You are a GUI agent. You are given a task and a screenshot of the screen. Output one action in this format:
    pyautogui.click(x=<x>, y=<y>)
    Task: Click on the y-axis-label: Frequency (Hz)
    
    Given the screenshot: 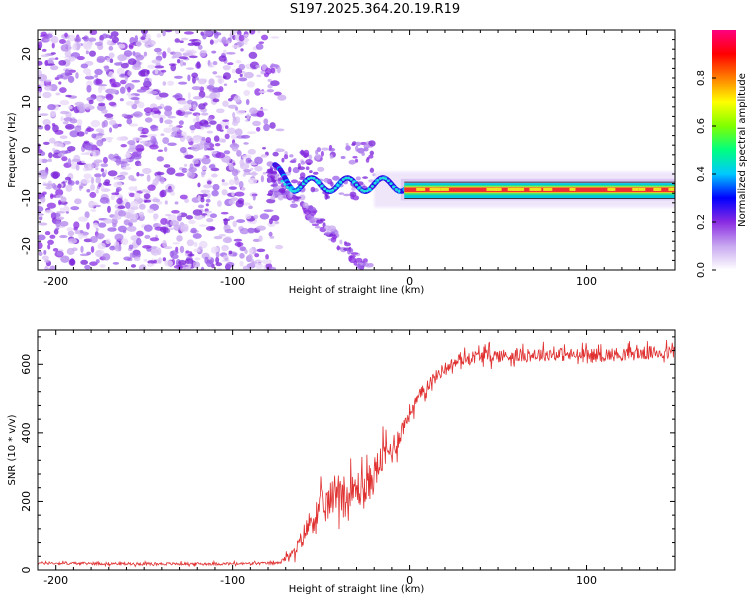 What is the action you would take?
    pyautogui.click(x=12, y=150)
    